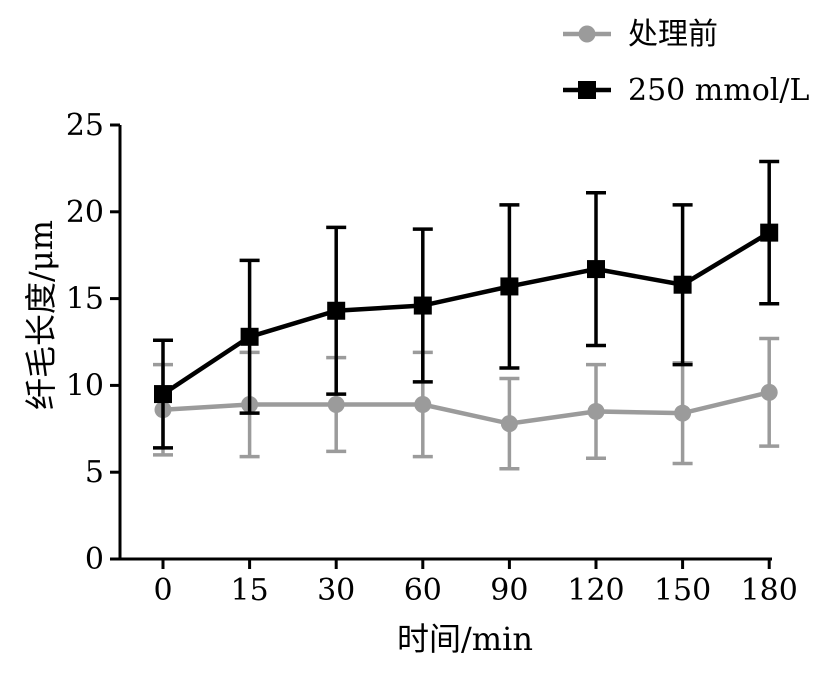 The height and width of the screenshot is (675, 827). Describe the element at coordinates (595, 590) in the screenshot. I see `x-tick-label: 120` at that location.